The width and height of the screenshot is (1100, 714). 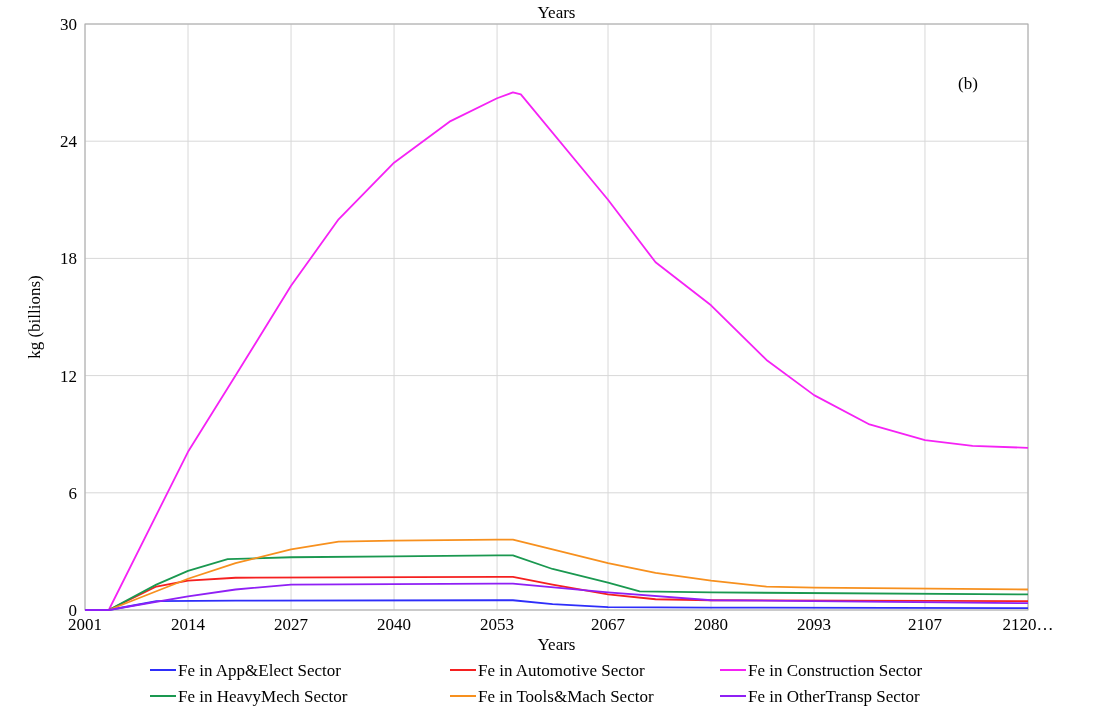 I want to click on y-tick-label: 30, so click(x=68, y=24).